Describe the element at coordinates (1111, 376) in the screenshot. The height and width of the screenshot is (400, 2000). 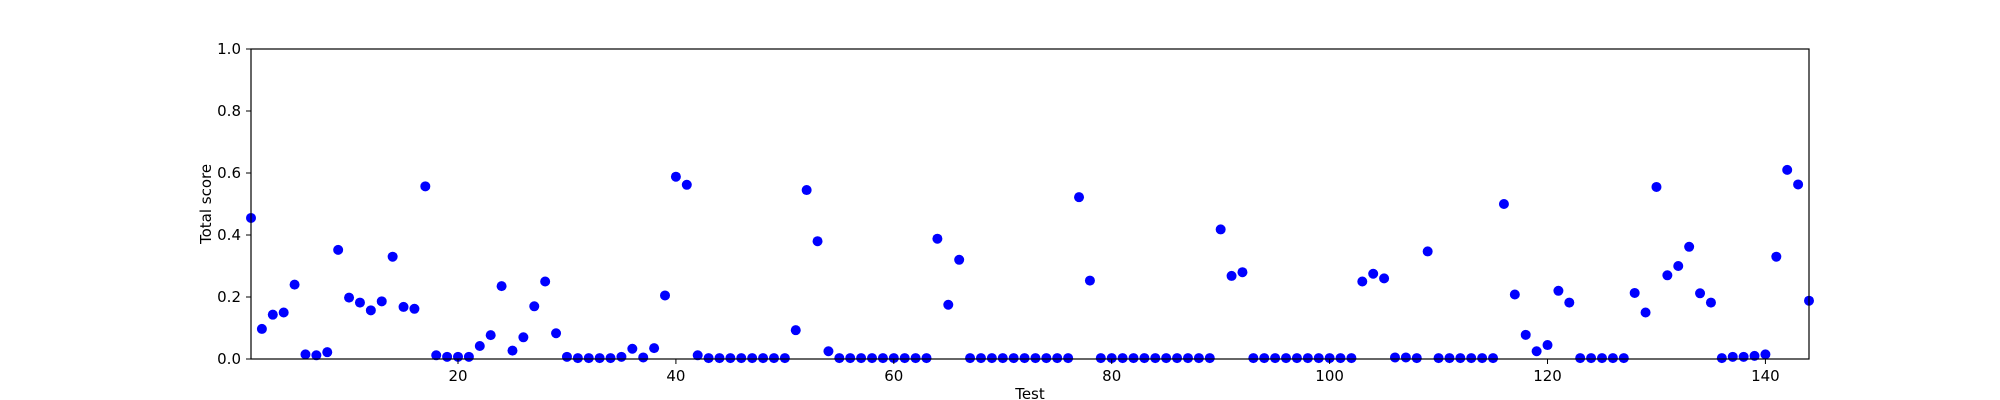
I see `x-tick-label: 80` at that location.